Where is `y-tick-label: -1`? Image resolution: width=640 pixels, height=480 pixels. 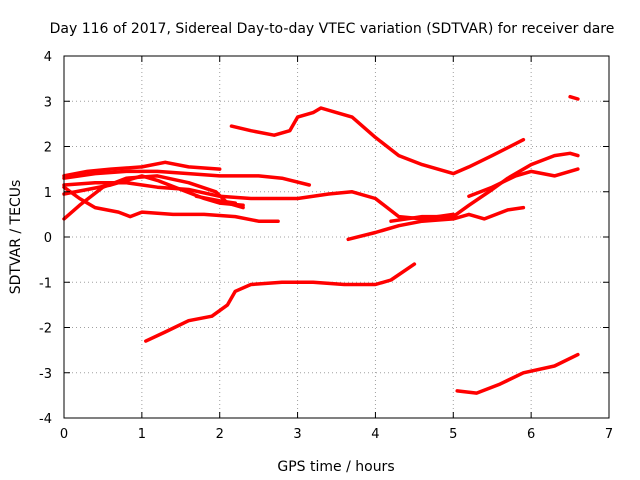
y-tick-label: -1 is located at coordinates (45, 283).